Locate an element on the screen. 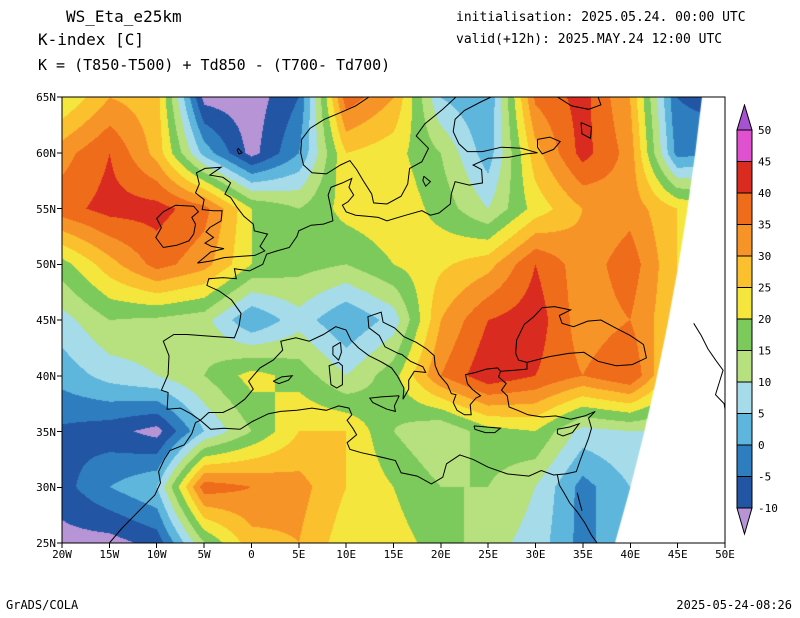 Image resolution: width=800 pixels, height=618 pixels. colorbar-label: 0 is located at coordinates (761, 445).